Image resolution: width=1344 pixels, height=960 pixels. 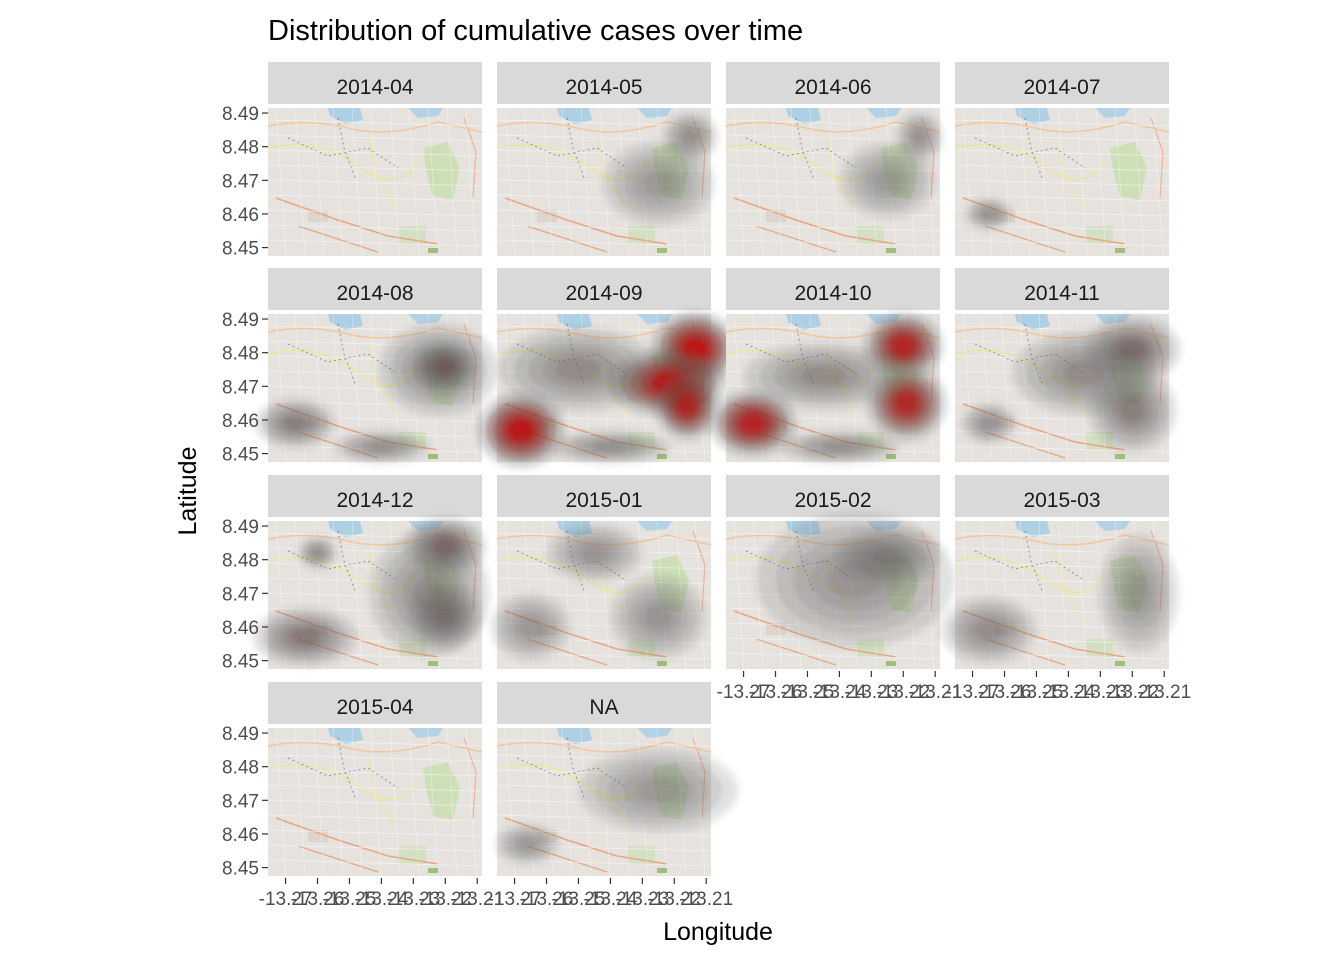 What do you see at coordinates (834, 159) in the screenshot?
I see `facet-panel-2014-06: 2014-06` at bounding box center [834, 159].